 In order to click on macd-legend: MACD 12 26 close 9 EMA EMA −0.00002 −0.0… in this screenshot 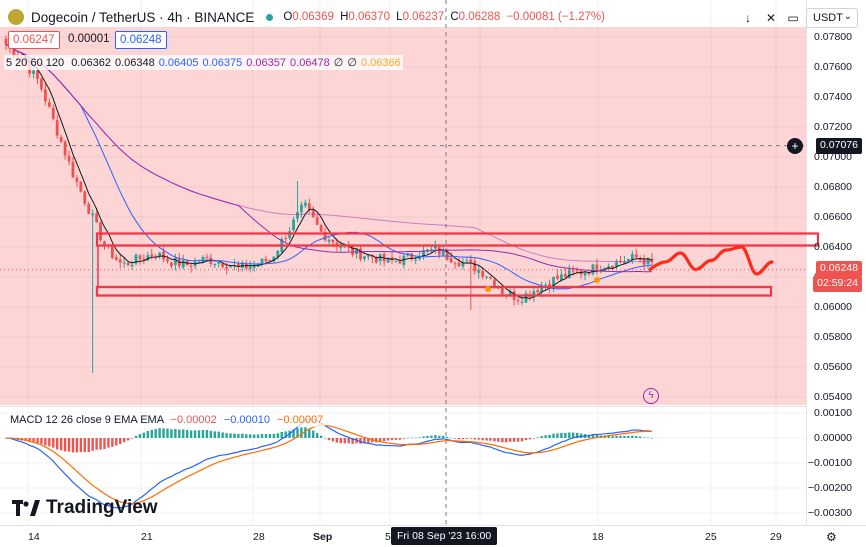, I will do `click(167, 420)`.